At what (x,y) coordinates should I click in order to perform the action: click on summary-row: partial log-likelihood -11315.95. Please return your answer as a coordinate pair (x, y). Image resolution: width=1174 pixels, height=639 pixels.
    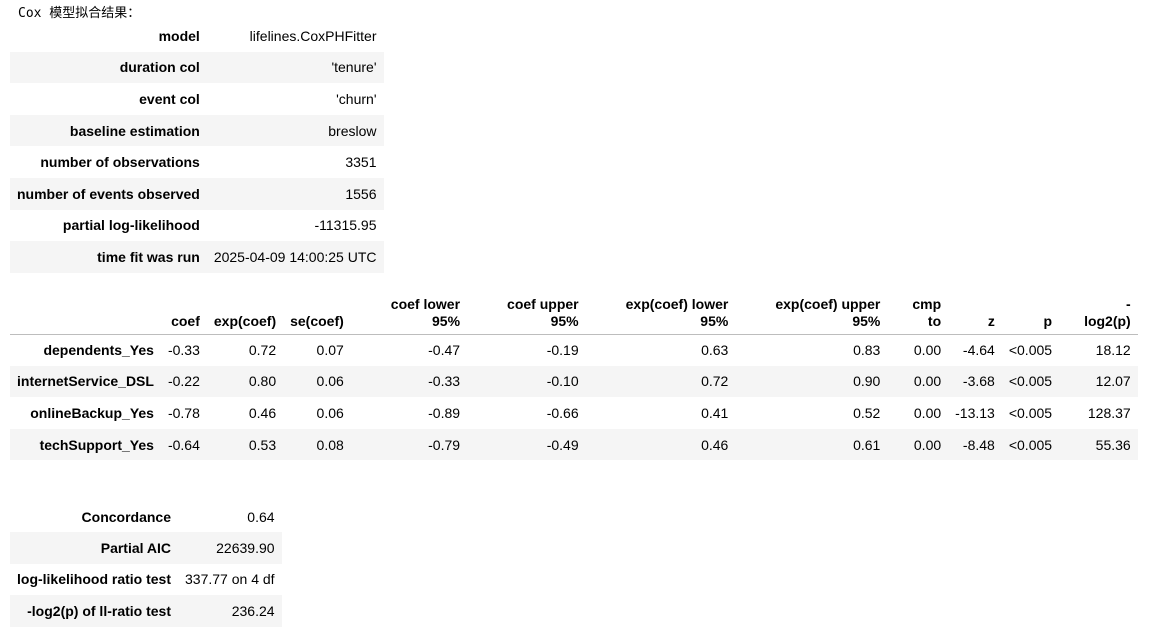
    Looking at the image, I should click on (197, 226).